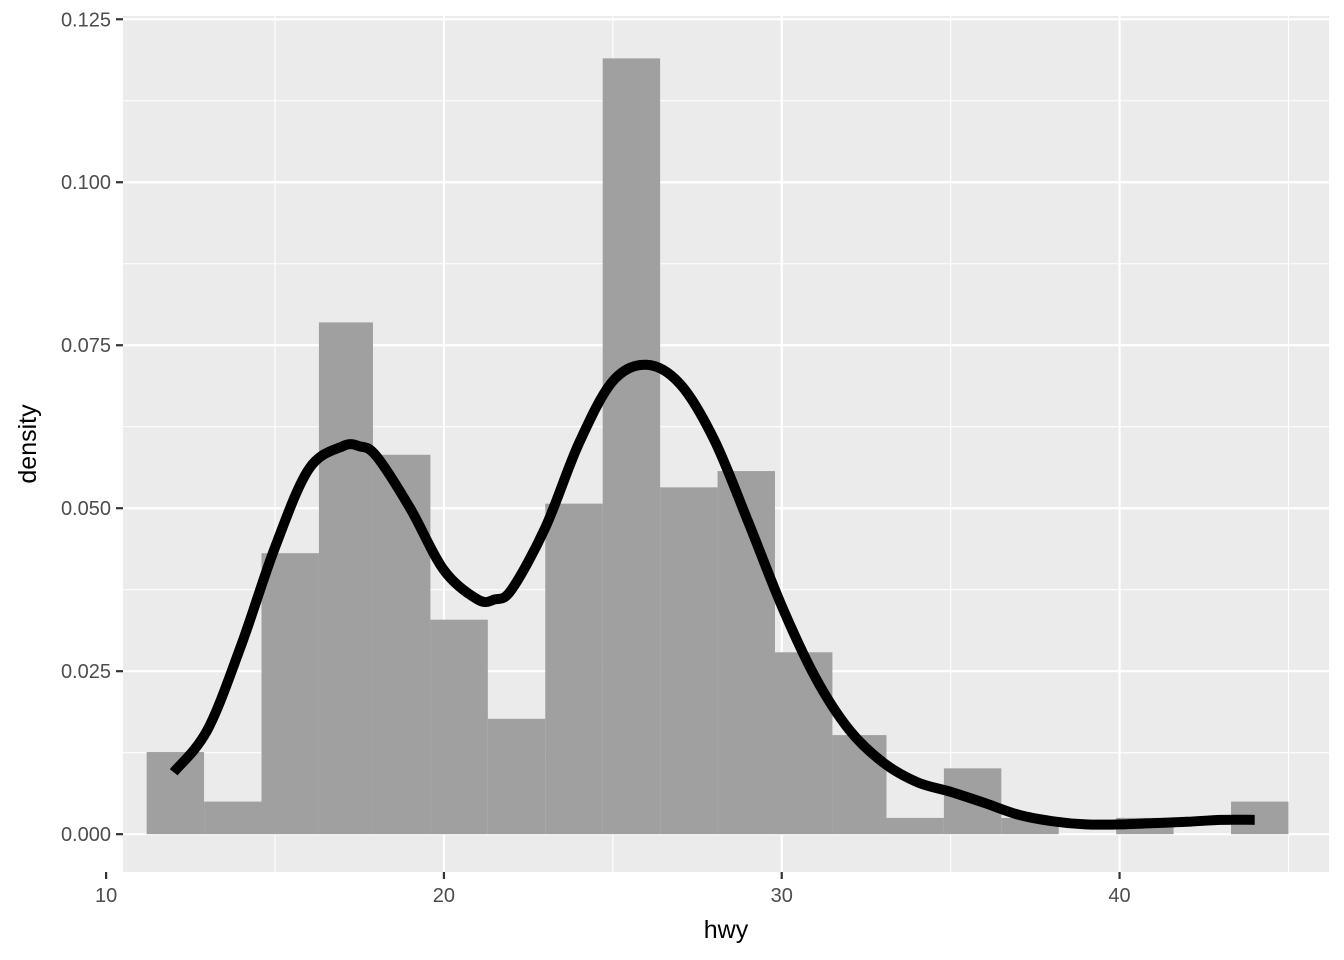  What do you see at coordinates (726, 930) in the screenshot?
I see `x-axis-title: hwy` at bounding box center [726, 930].